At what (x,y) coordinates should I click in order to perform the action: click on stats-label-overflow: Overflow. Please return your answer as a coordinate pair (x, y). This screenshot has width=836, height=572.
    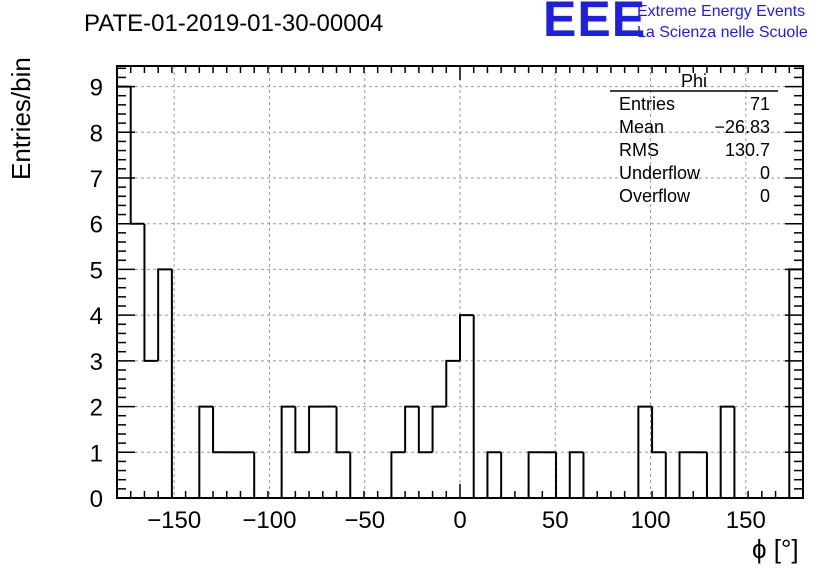
    Looking at the image, I should click on (655, 196).